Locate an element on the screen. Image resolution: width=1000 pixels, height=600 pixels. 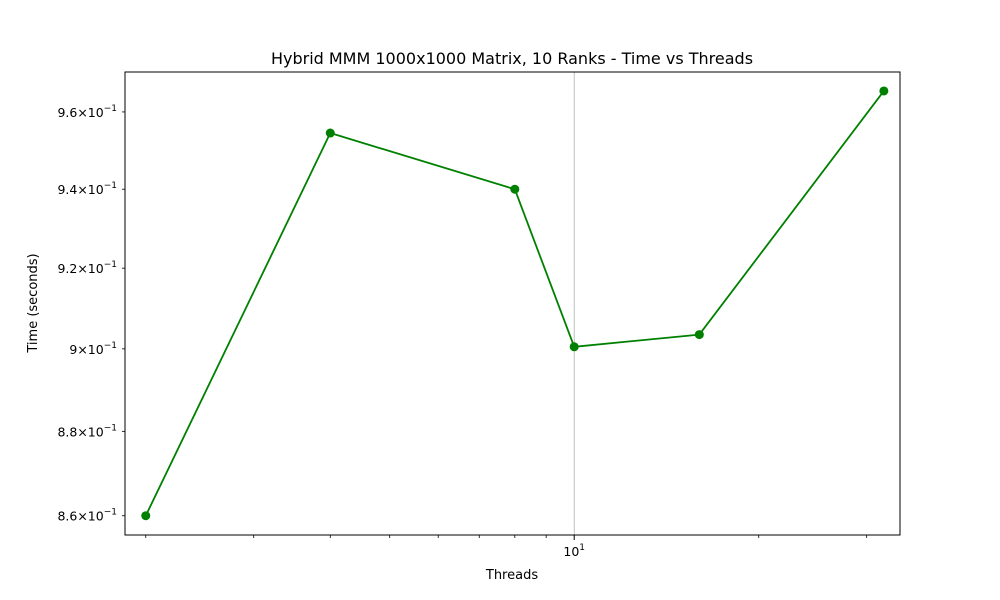
x-axis-label: Threads is located at coordinates (511, 575).